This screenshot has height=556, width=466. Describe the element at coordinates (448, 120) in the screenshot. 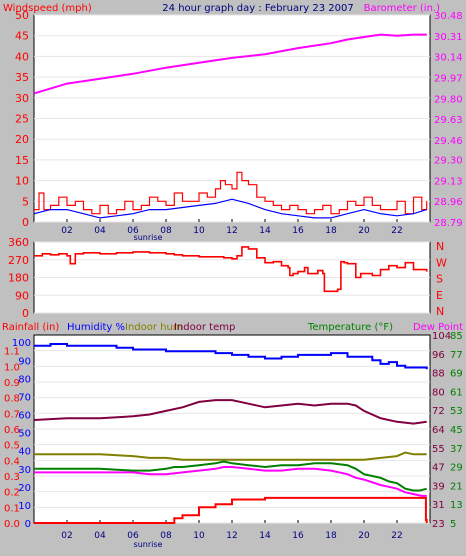

I see `y-right-tick-label: 29.63` at that location.